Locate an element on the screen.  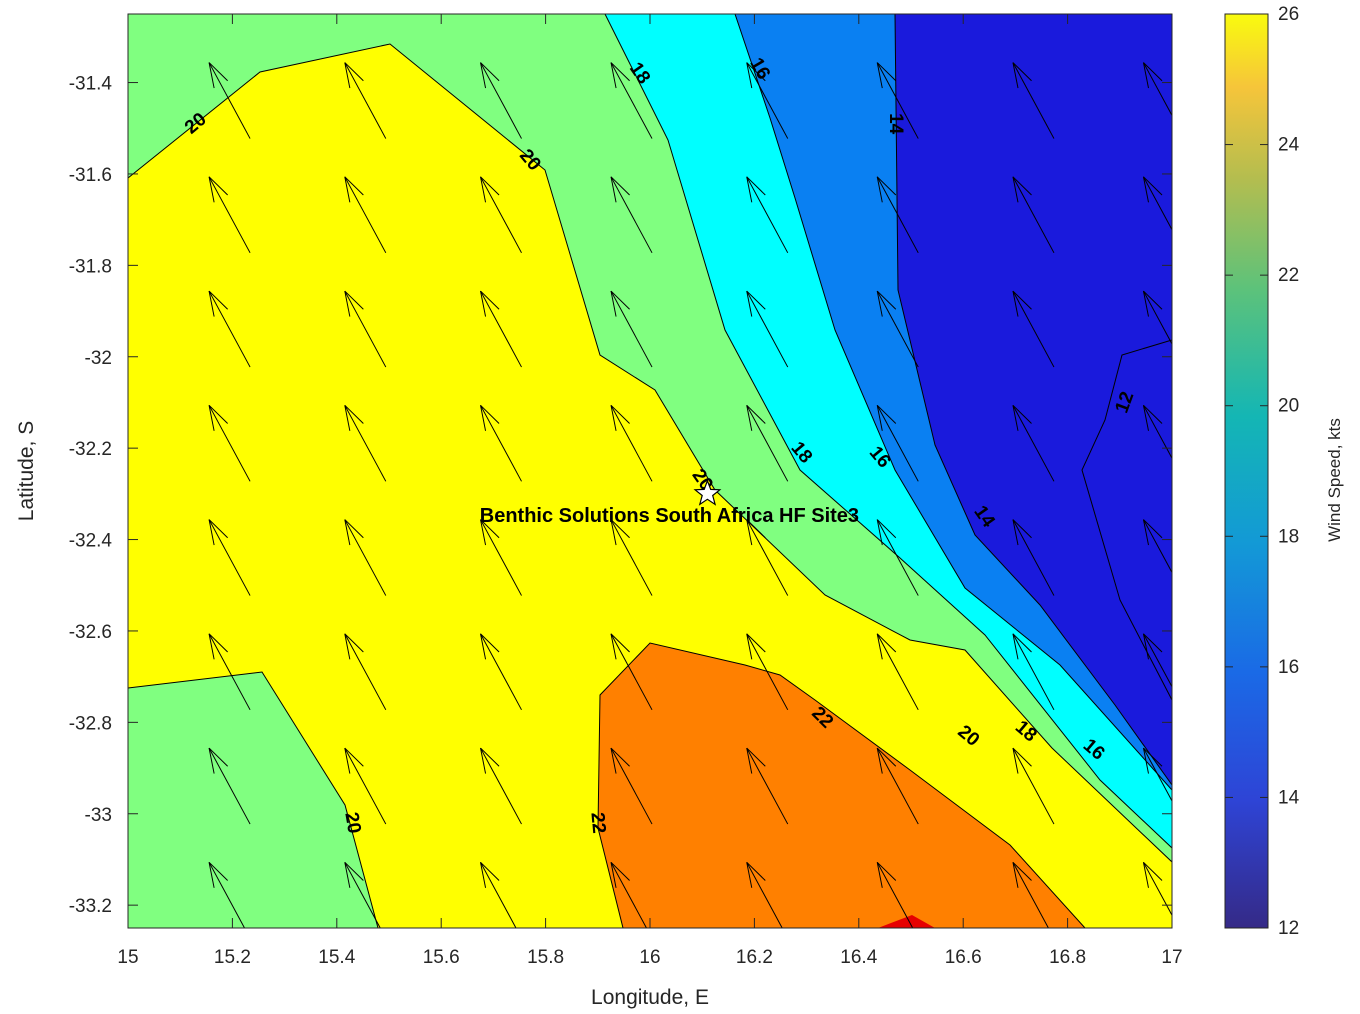
y-tick-label: -33.2 is located at coordinates (90, 906).